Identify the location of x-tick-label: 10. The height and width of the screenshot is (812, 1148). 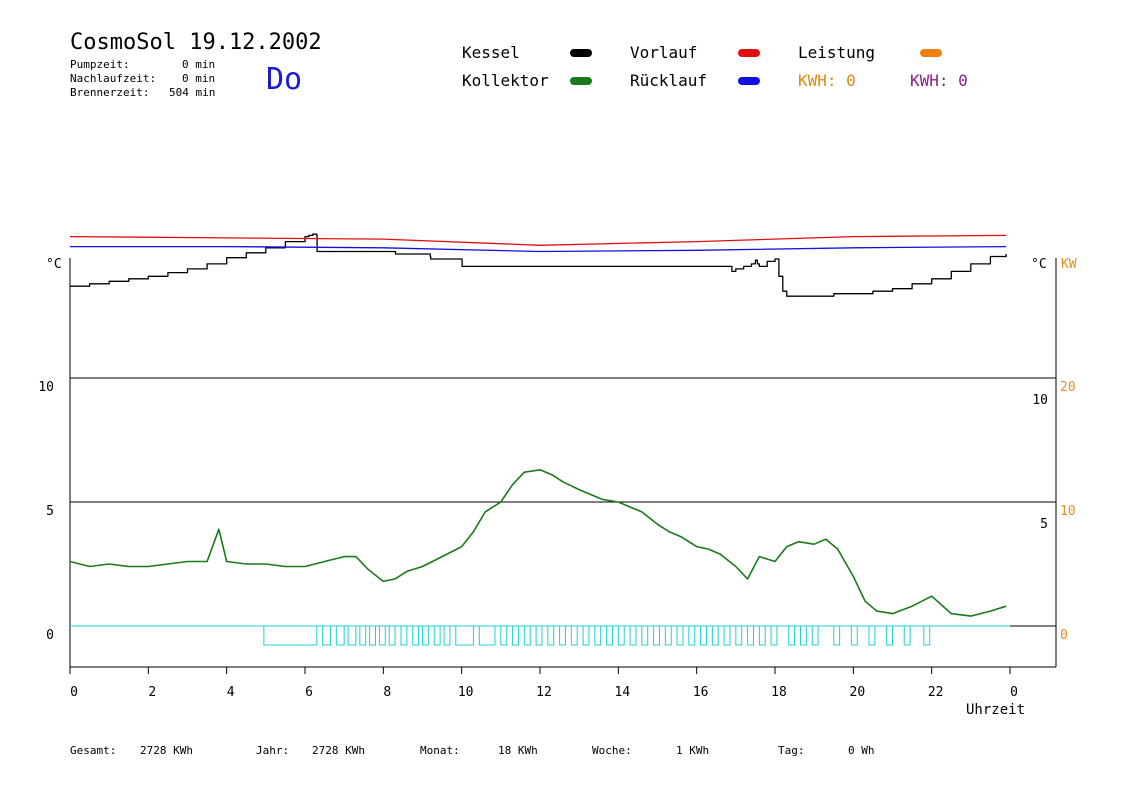
(466, 692).